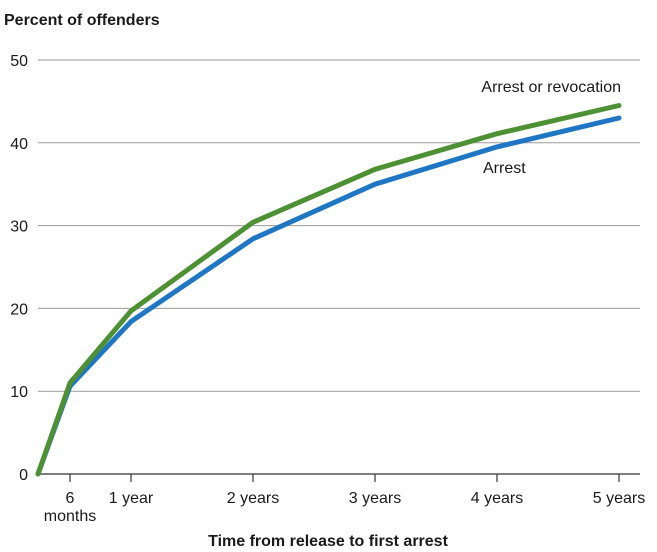 This screenshot has height=552, width=657. Describe the element at coordinates (70, 516) in the screenshot. I see `x-tick-label-line2: months` at that location.